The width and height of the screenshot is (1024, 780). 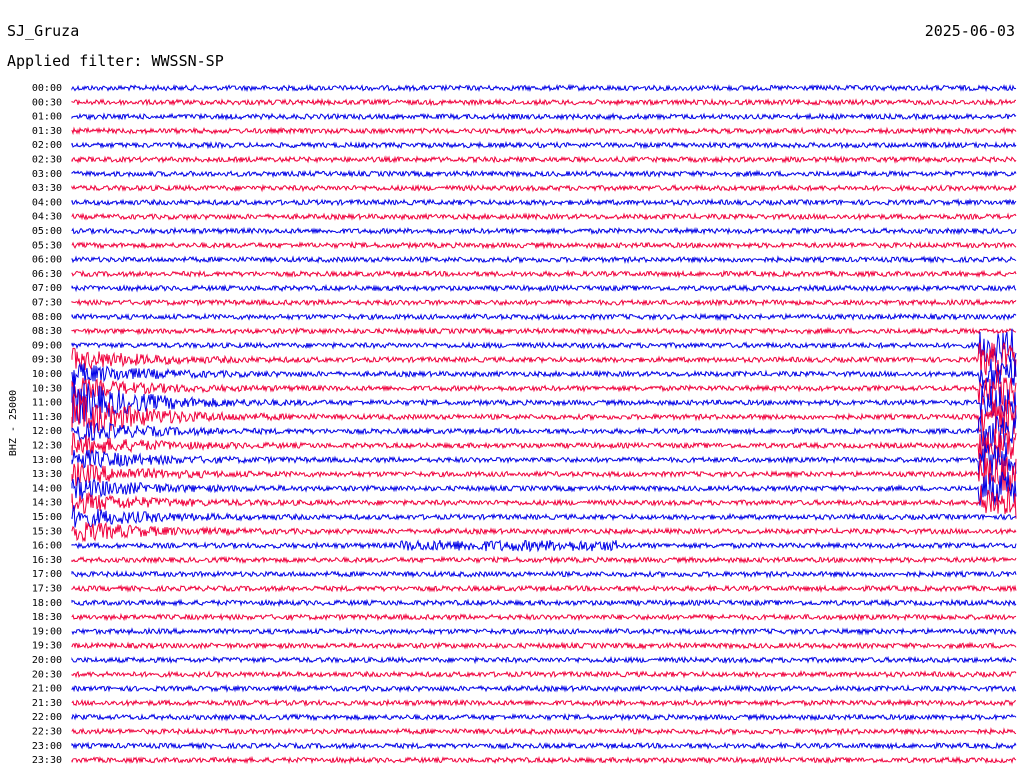 What do you see at coordinates (47, 88) in the screenshot?
I see `row-label: 00:00` at bounding box center [47, 88].